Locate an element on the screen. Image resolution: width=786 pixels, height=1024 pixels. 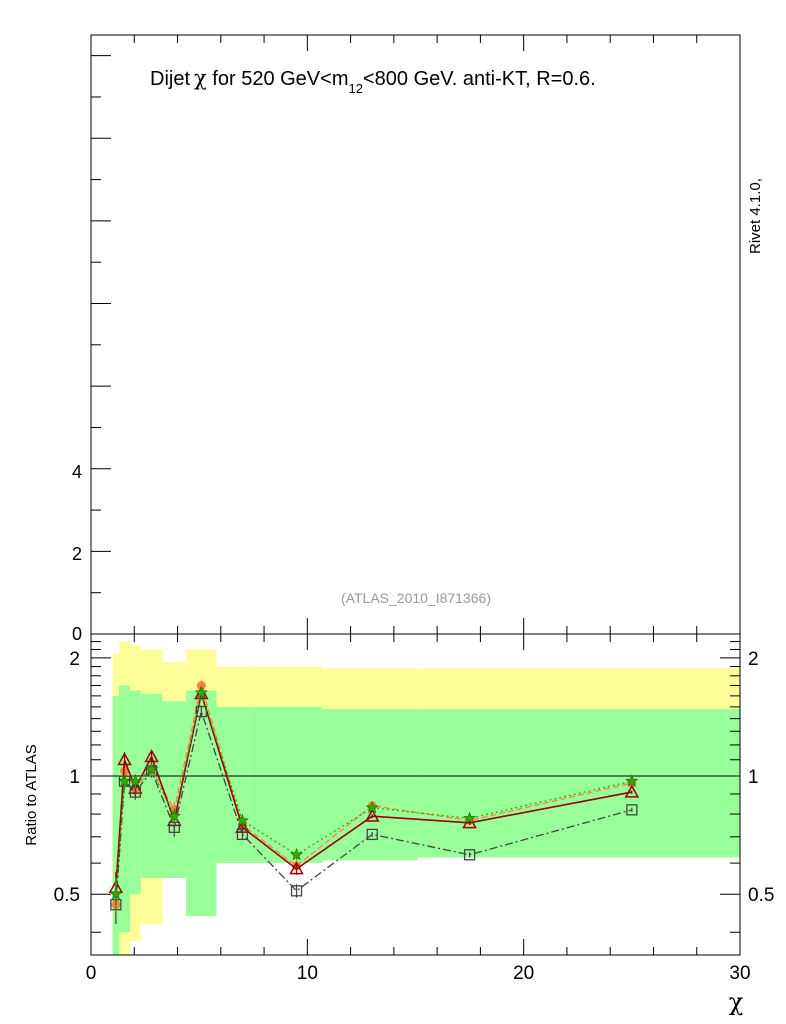
ratio-y-tick-label-left: 2 is located at coordinates (74, 659).